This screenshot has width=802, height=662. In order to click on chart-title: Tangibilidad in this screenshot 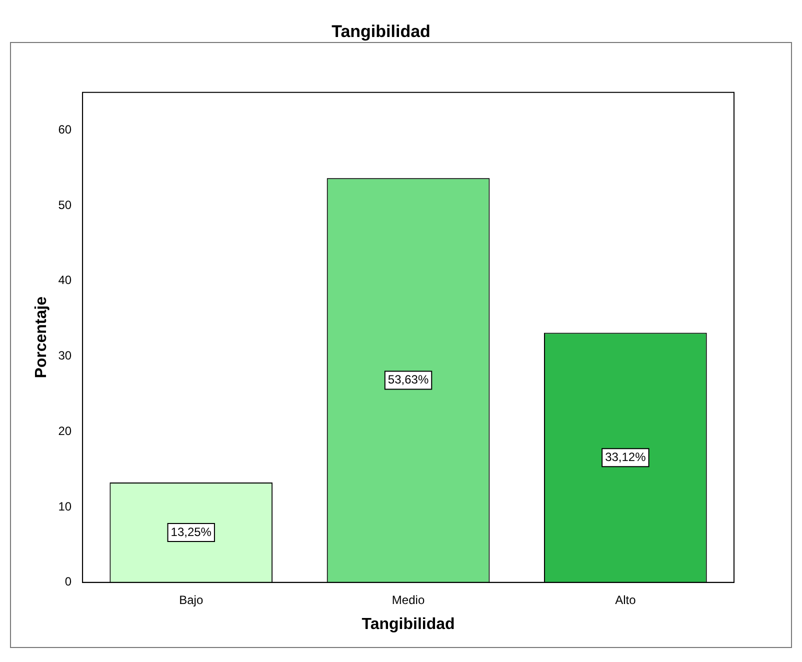, I will do `click(381, 31)`.